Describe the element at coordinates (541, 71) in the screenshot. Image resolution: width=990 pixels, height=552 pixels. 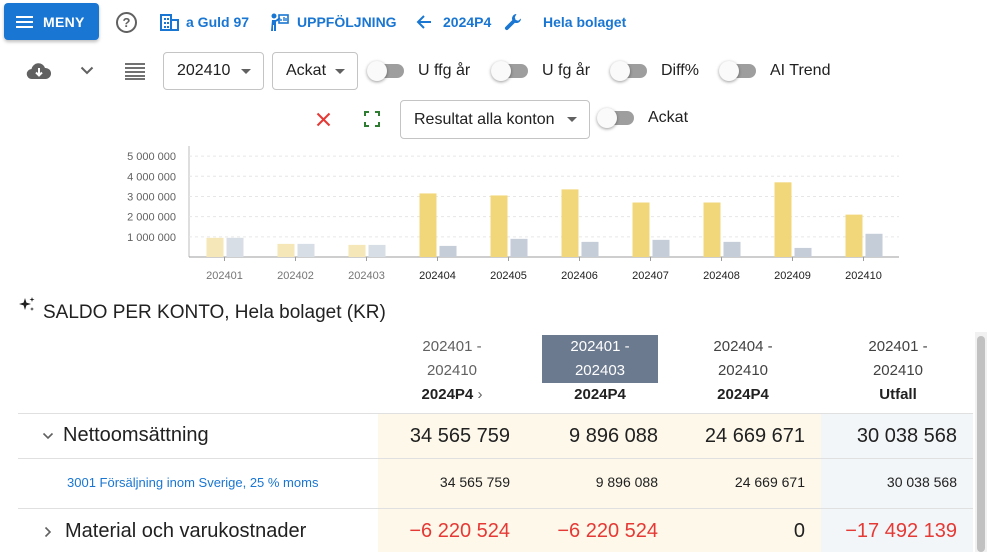
I see `toggle-u-fg-ar: U fg år` at that location.